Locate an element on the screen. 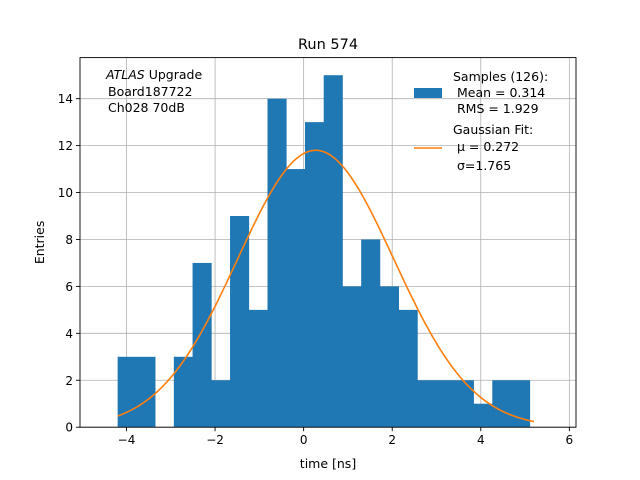  annotation-line-1: ATLAS Upgrade is located at coordinates (153, 74).